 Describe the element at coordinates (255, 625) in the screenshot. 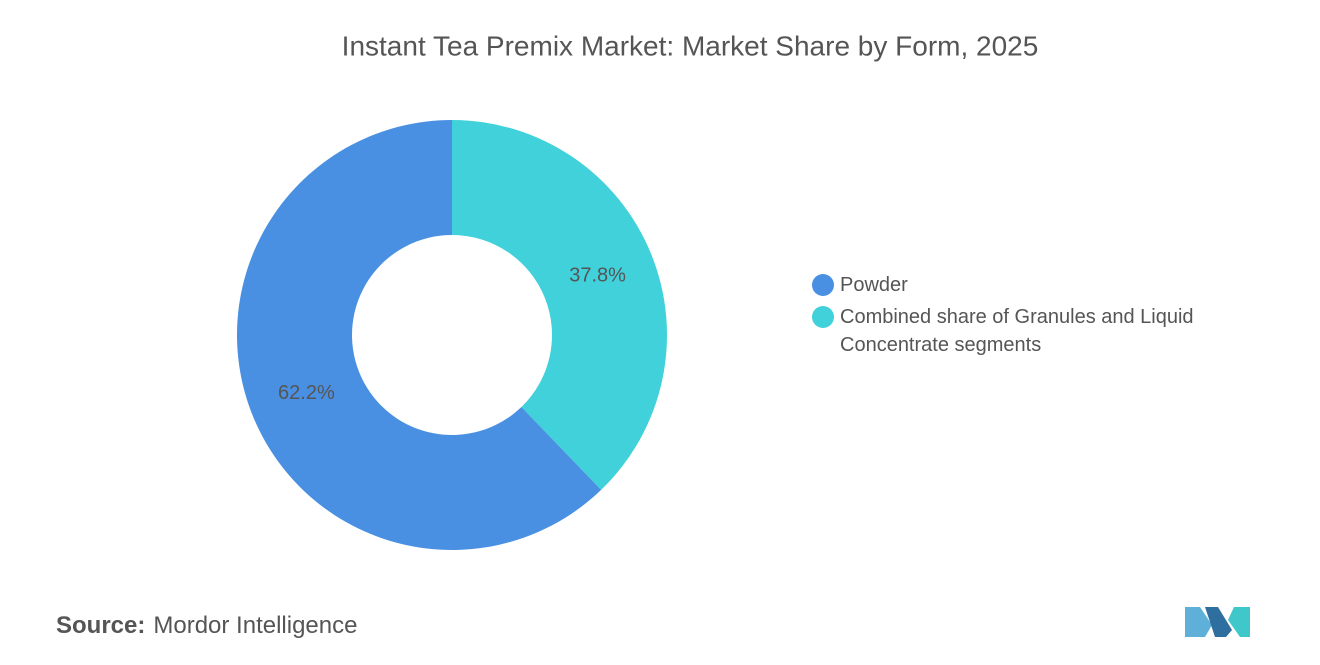

I see `source-text: Mordor Intelligence` at that location.